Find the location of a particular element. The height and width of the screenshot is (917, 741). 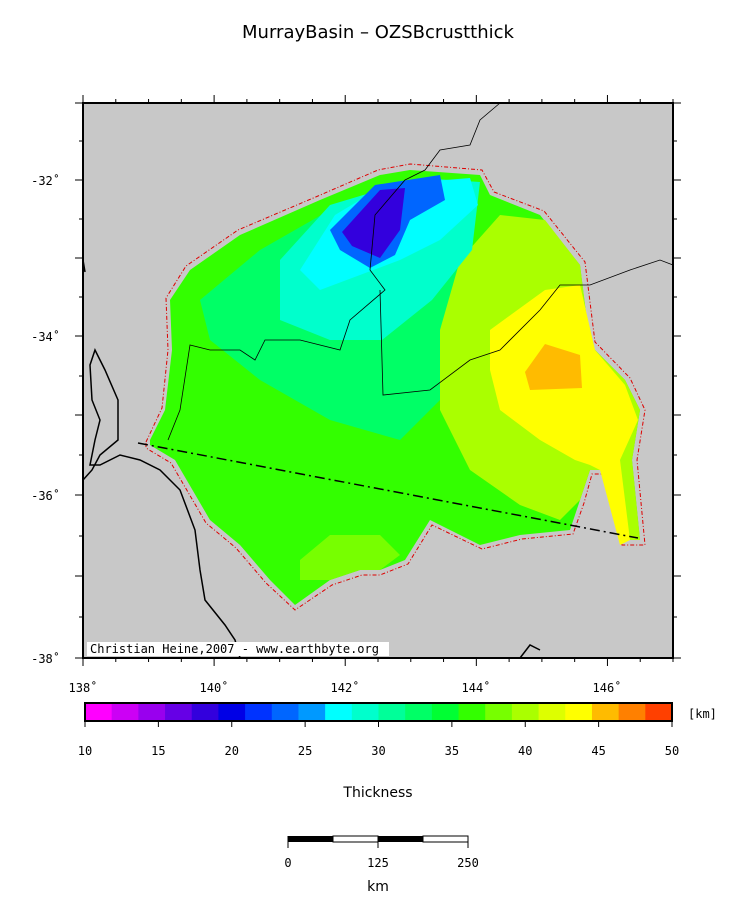

title: MurrayBasin – OZSBcrustthick is located at coordinates (378, 32).